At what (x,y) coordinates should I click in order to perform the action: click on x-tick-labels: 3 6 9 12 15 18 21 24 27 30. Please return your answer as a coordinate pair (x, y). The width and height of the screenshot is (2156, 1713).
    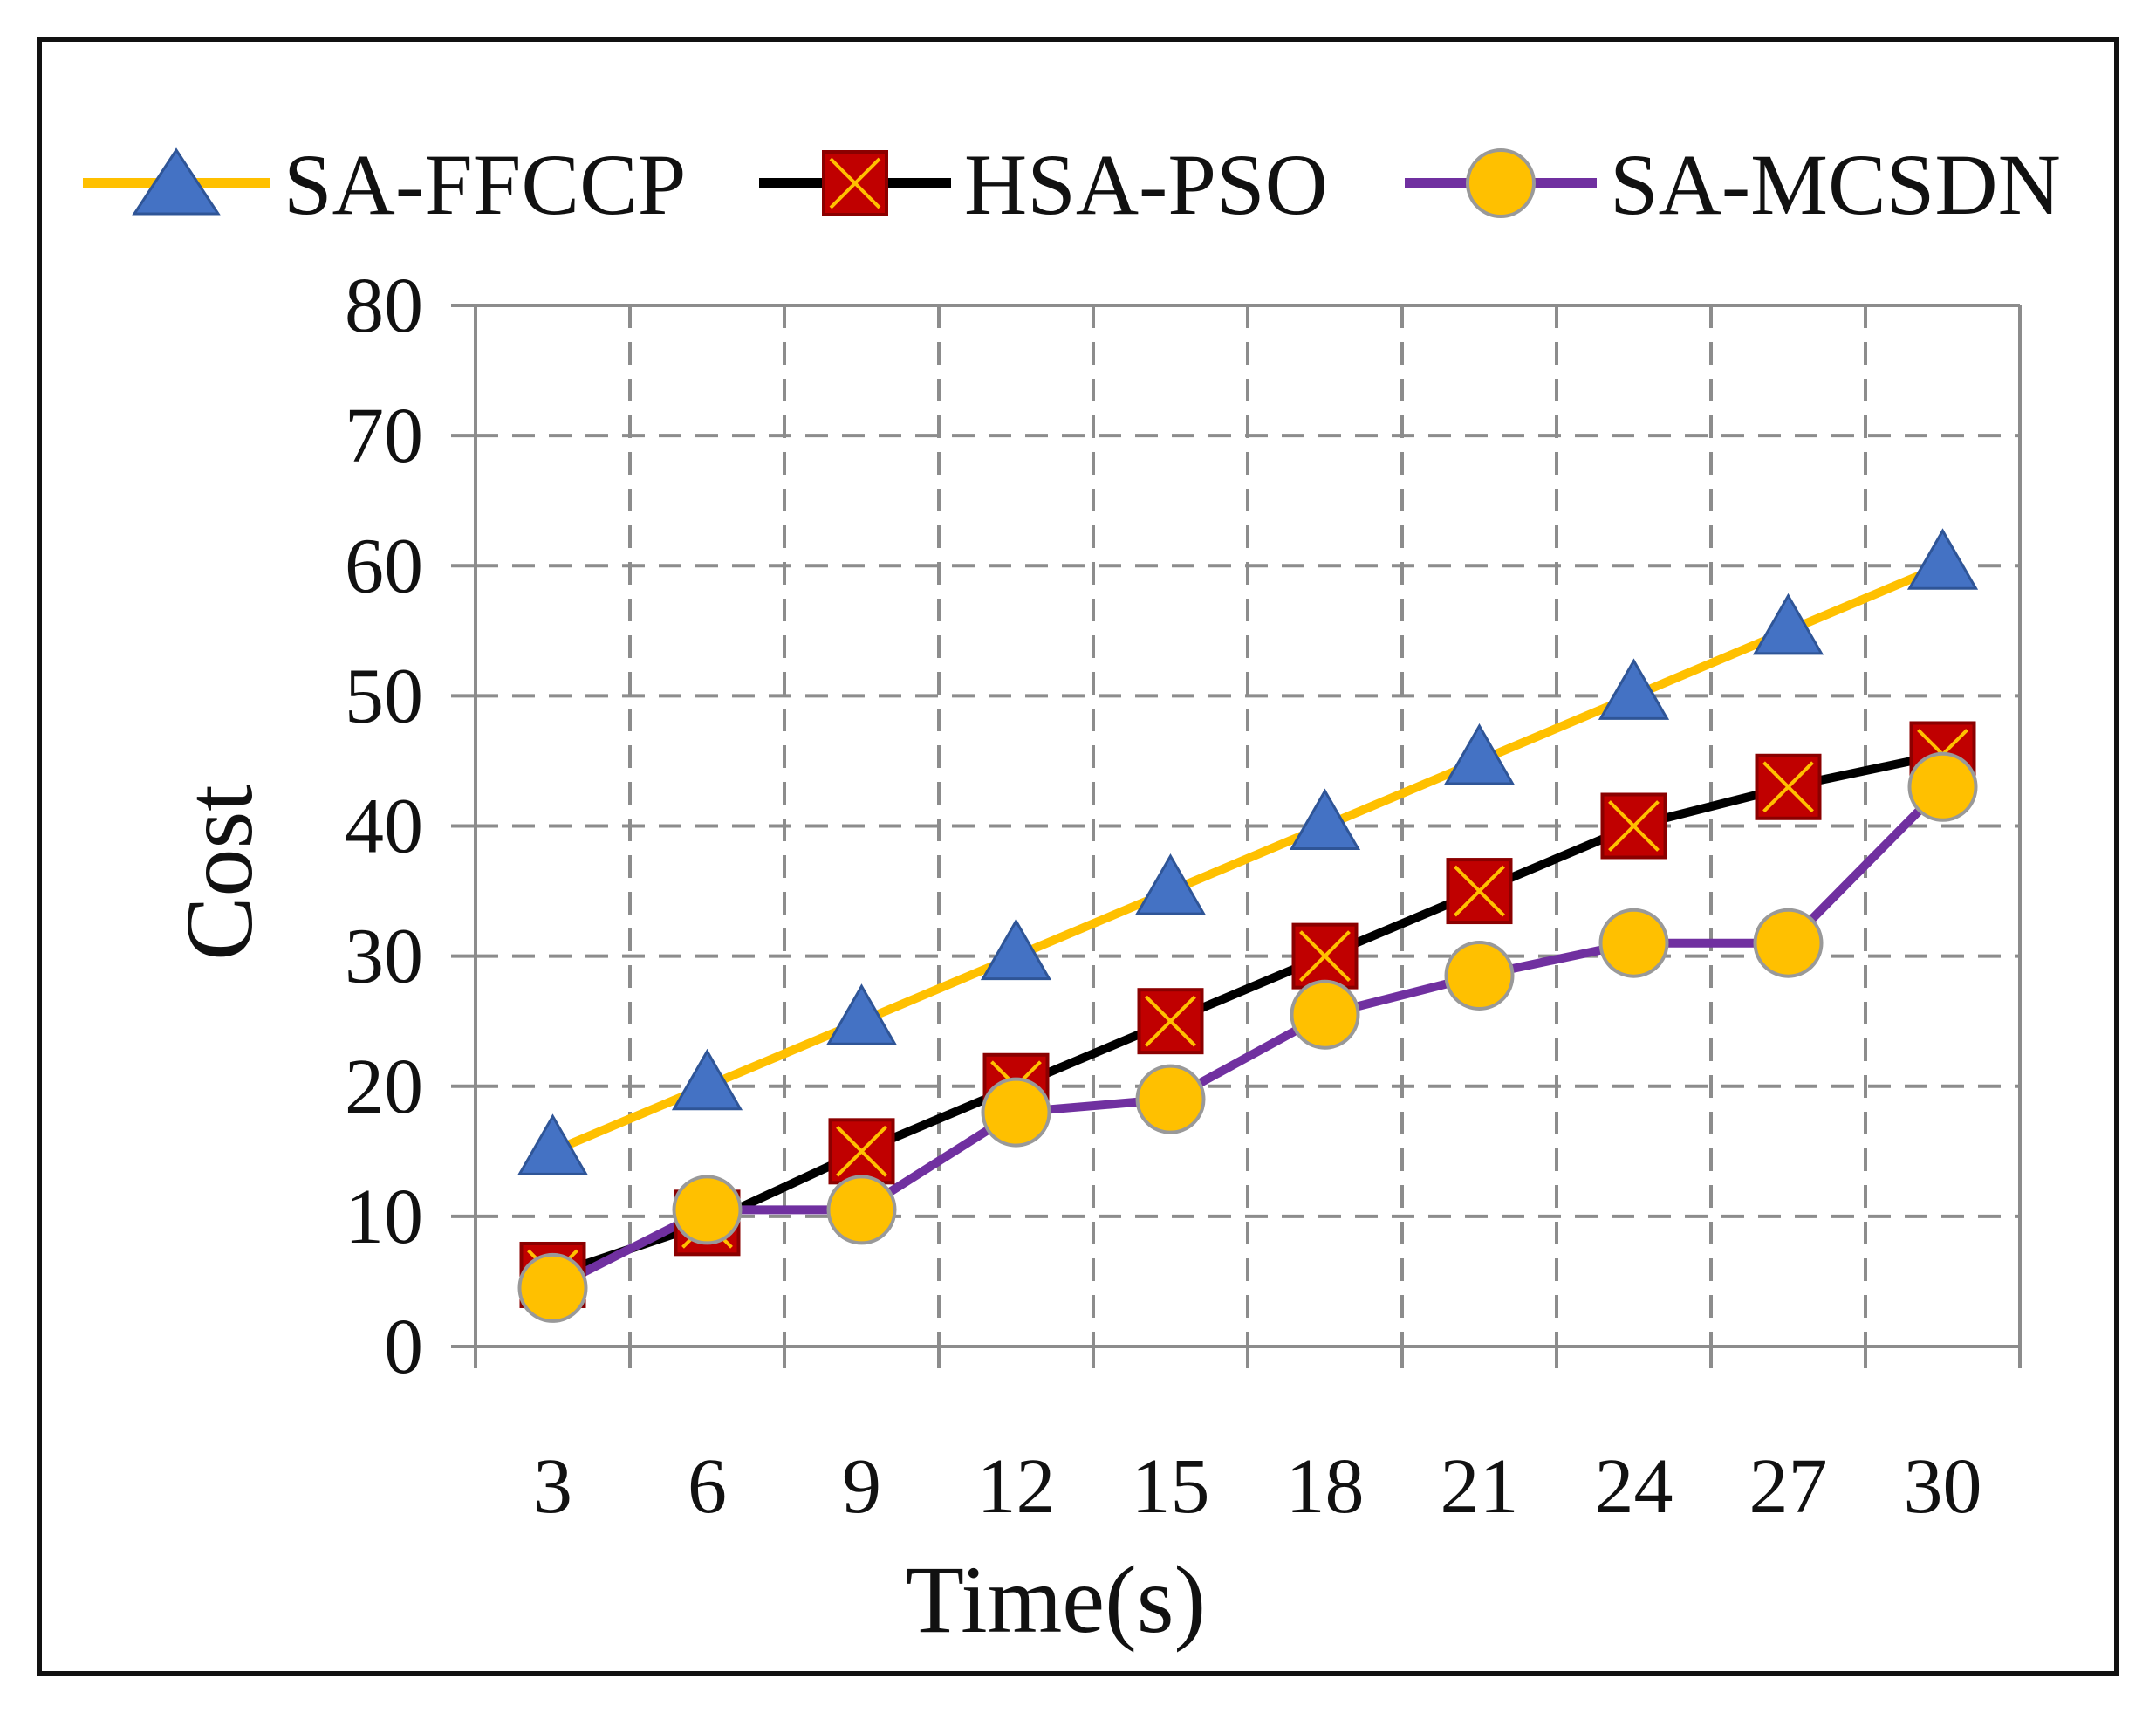
    Looking at the image, I should click on (1257, 1487).